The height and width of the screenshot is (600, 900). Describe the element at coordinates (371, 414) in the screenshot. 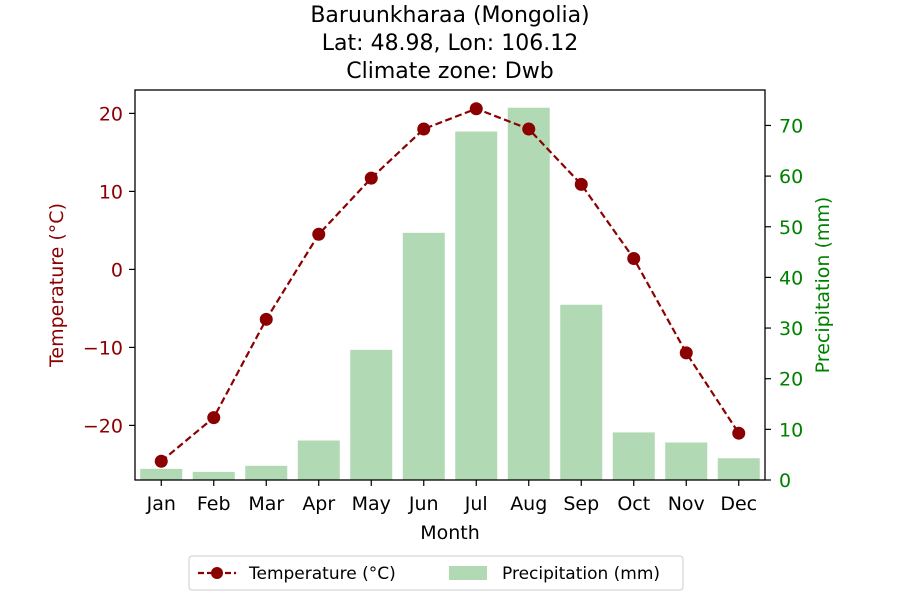

I see `precipitation-bar-may` at that location.